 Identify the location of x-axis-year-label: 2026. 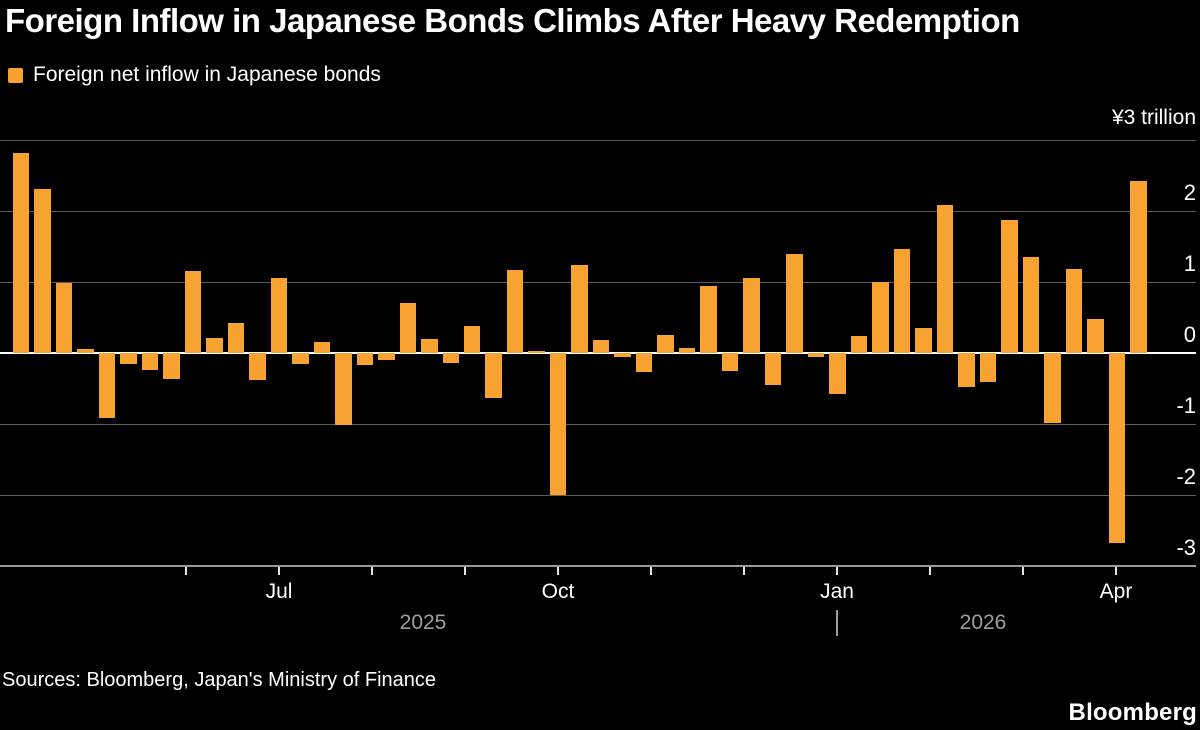
(983, 622).